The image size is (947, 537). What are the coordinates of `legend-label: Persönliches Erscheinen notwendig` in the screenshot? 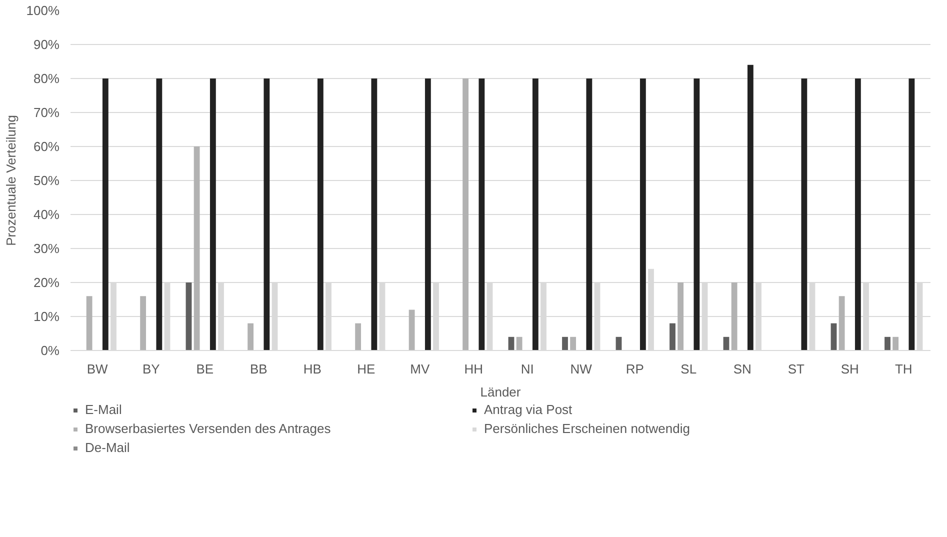 It's located at (587, 428).